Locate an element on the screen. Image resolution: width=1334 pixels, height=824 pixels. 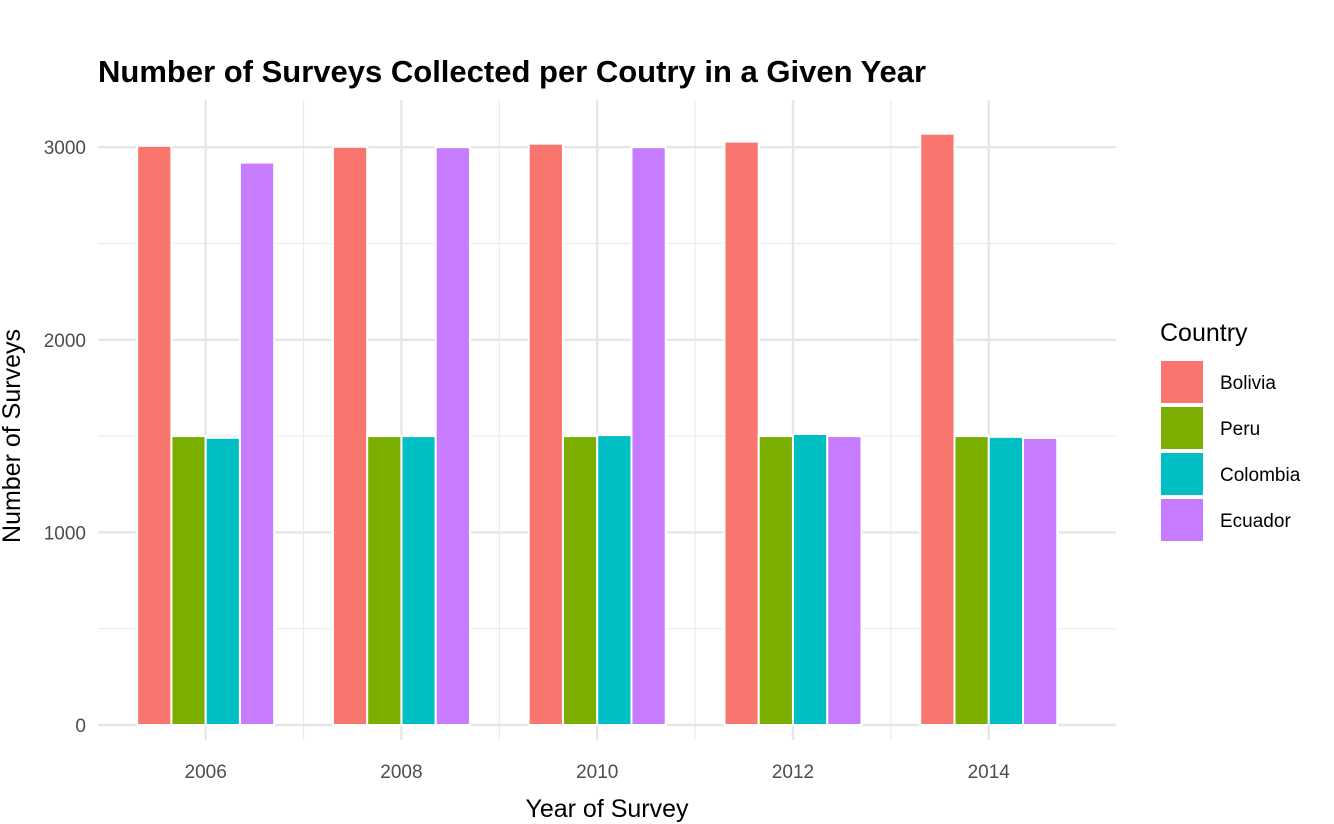
bar-peru-2010 is located at coordinates (580, 580).